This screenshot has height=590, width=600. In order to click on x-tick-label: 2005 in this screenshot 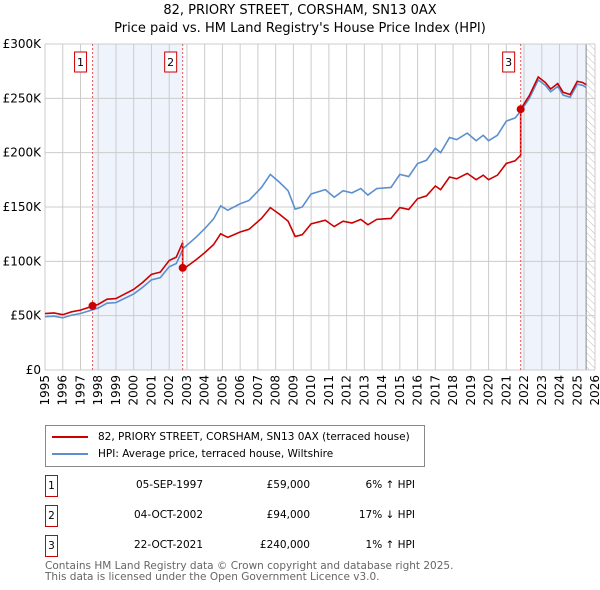, I will do `click(222, 390)`.